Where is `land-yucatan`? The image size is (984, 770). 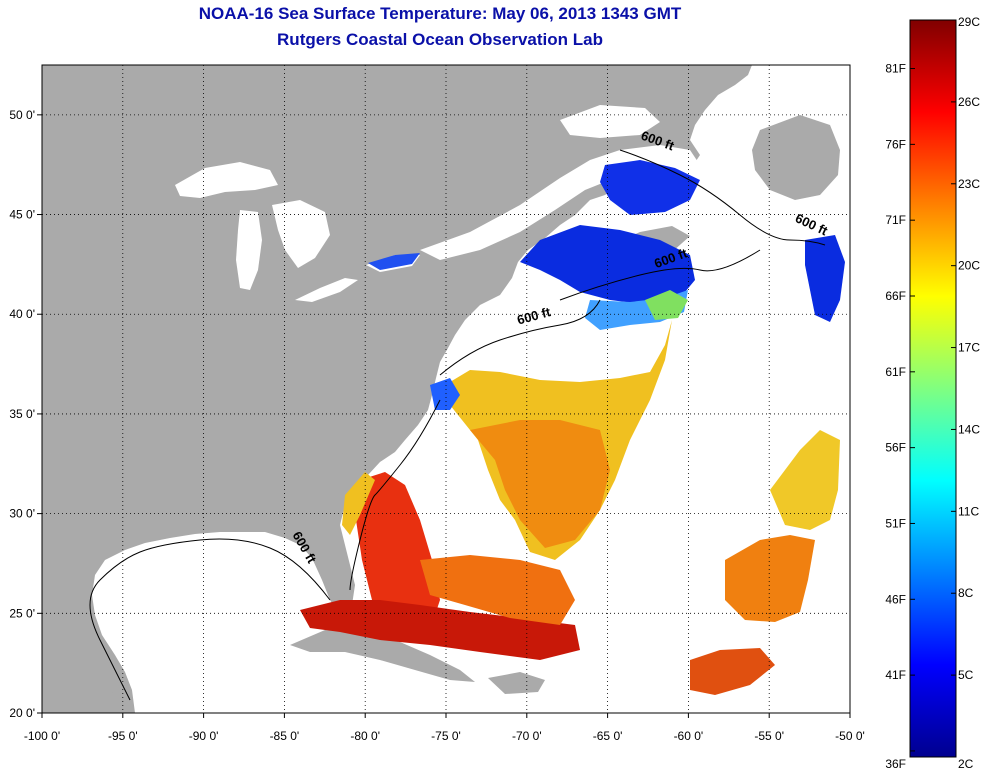 land-yucatan is located at coordinates (86, 656).